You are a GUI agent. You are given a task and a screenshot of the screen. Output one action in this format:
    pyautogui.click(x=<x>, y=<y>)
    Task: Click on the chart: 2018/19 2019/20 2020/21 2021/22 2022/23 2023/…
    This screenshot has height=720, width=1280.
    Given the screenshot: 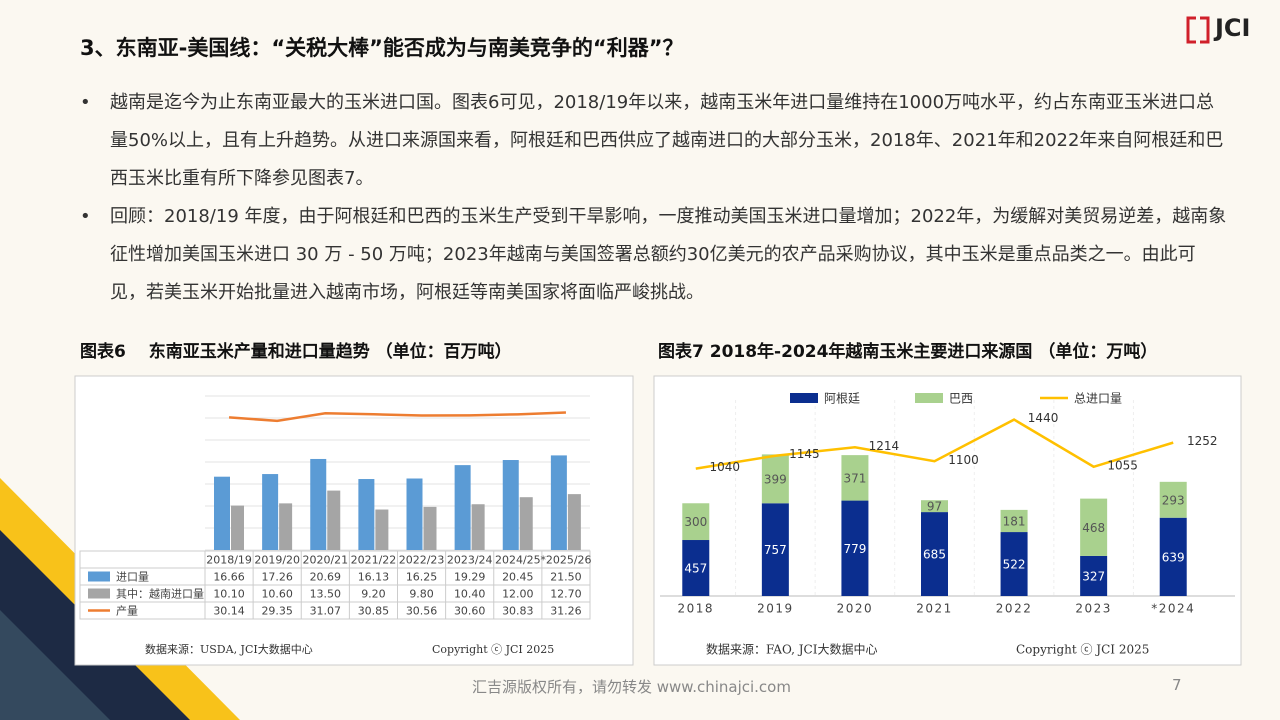 What is the action you would take?
    pyautogui.click(x=335, y=525)
    